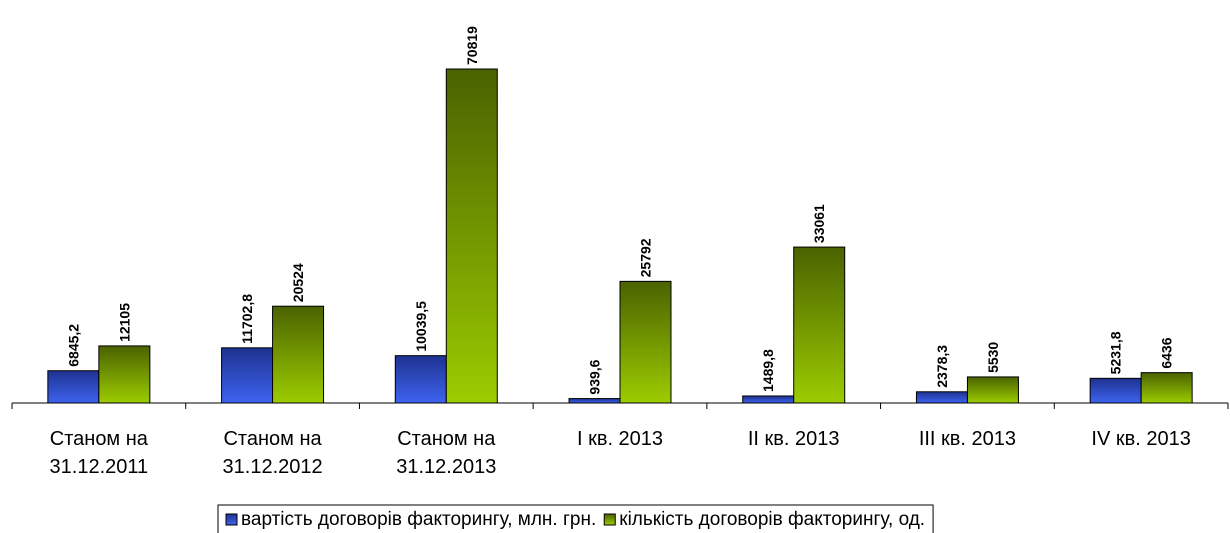 Image resolution: width=1230 pixels, height=533 pixels. I want to click on x-tick-label-line: 31.12.2011, so click(99, 467).